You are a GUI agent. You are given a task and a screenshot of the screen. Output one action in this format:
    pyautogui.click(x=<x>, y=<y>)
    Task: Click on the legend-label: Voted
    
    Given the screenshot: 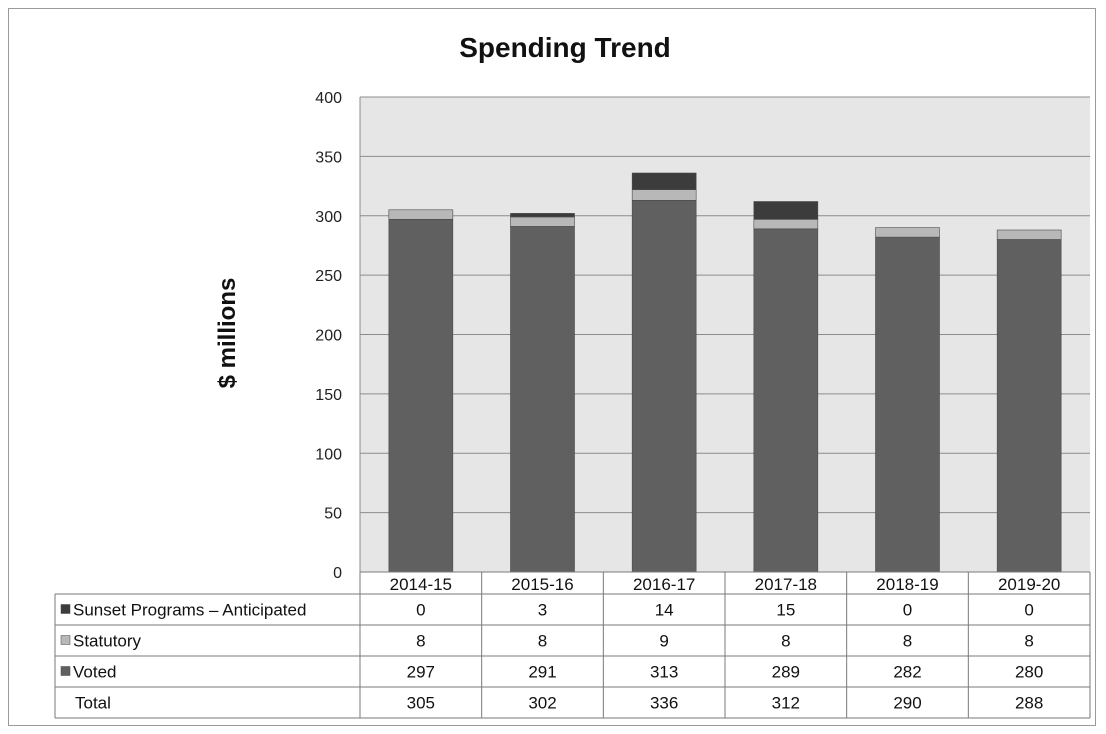 What is the action you would take?
    pyautogui.click(x=95, y=672)
    